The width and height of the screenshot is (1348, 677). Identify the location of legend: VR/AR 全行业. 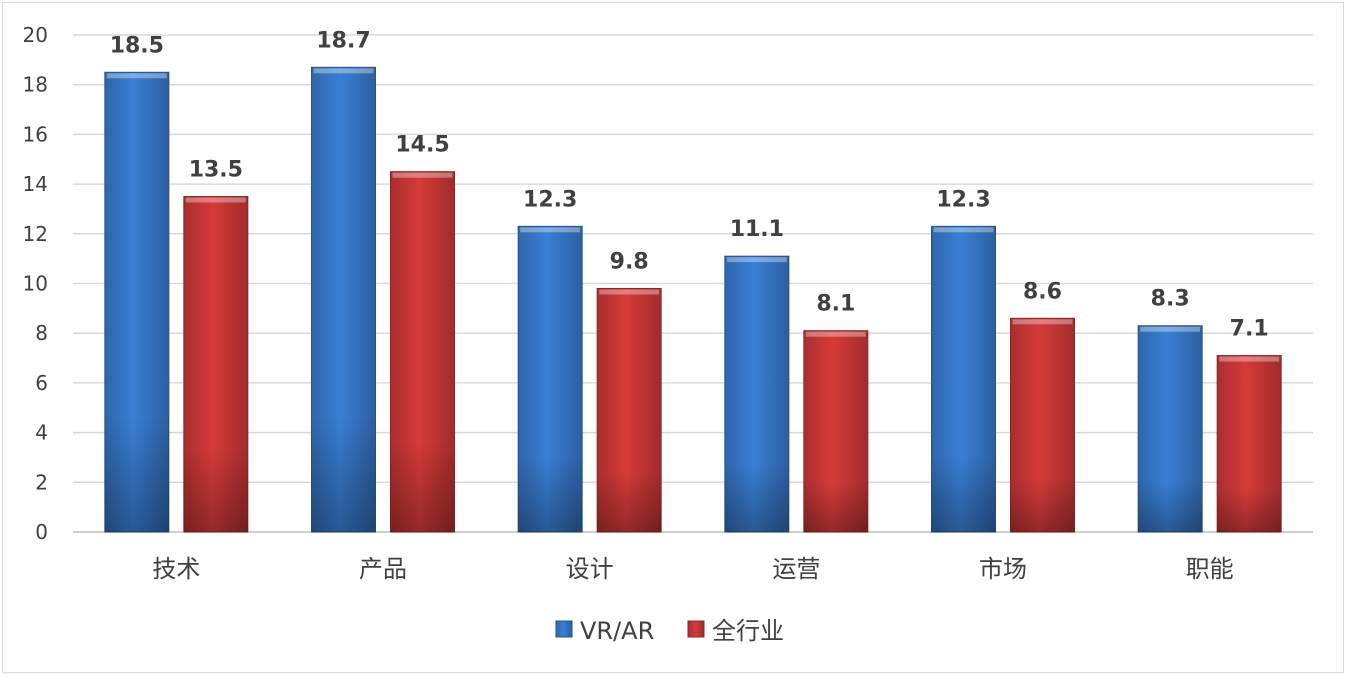
(669, 631).